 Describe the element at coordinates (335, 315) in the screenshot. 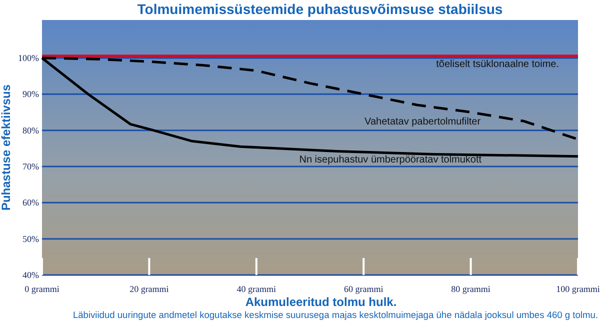

I see `text: Läbiviidud uuringute andmetel kogutakse keskmise suurusega majas kesktolmuimejaga ühe nädala jooksul umbes 460 g tolmu.` at that location.